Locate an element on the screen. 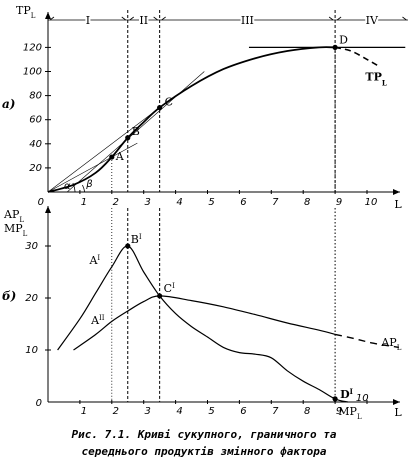  point-label-B1: BI is located at coordinates (136, 239).